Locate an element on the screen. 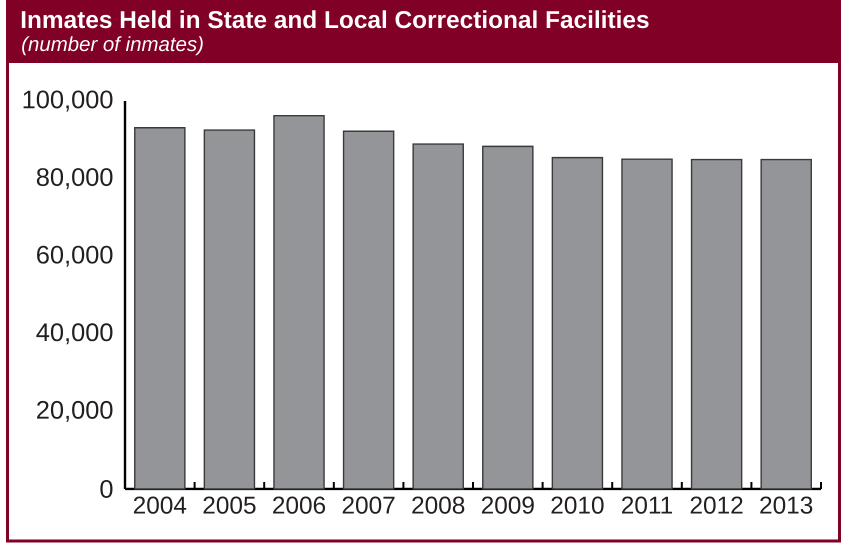 Image resolution: width=844 pixels, height=544 pixels. x-tick-label: 2004 is located at coordinates (160, 505).